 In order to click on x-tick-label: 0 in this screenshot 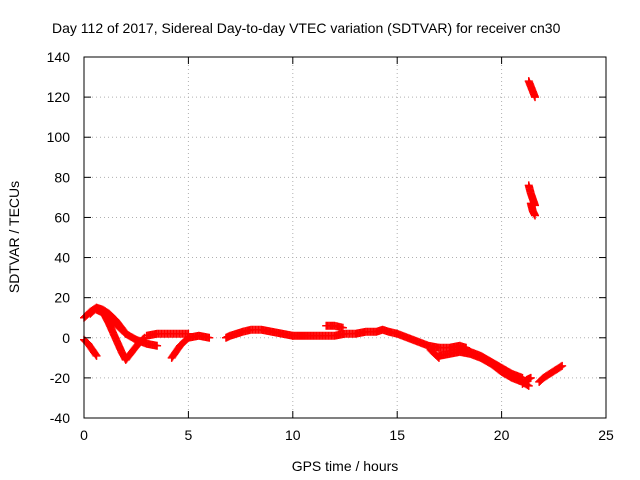, I will do `click(84, 435)`.